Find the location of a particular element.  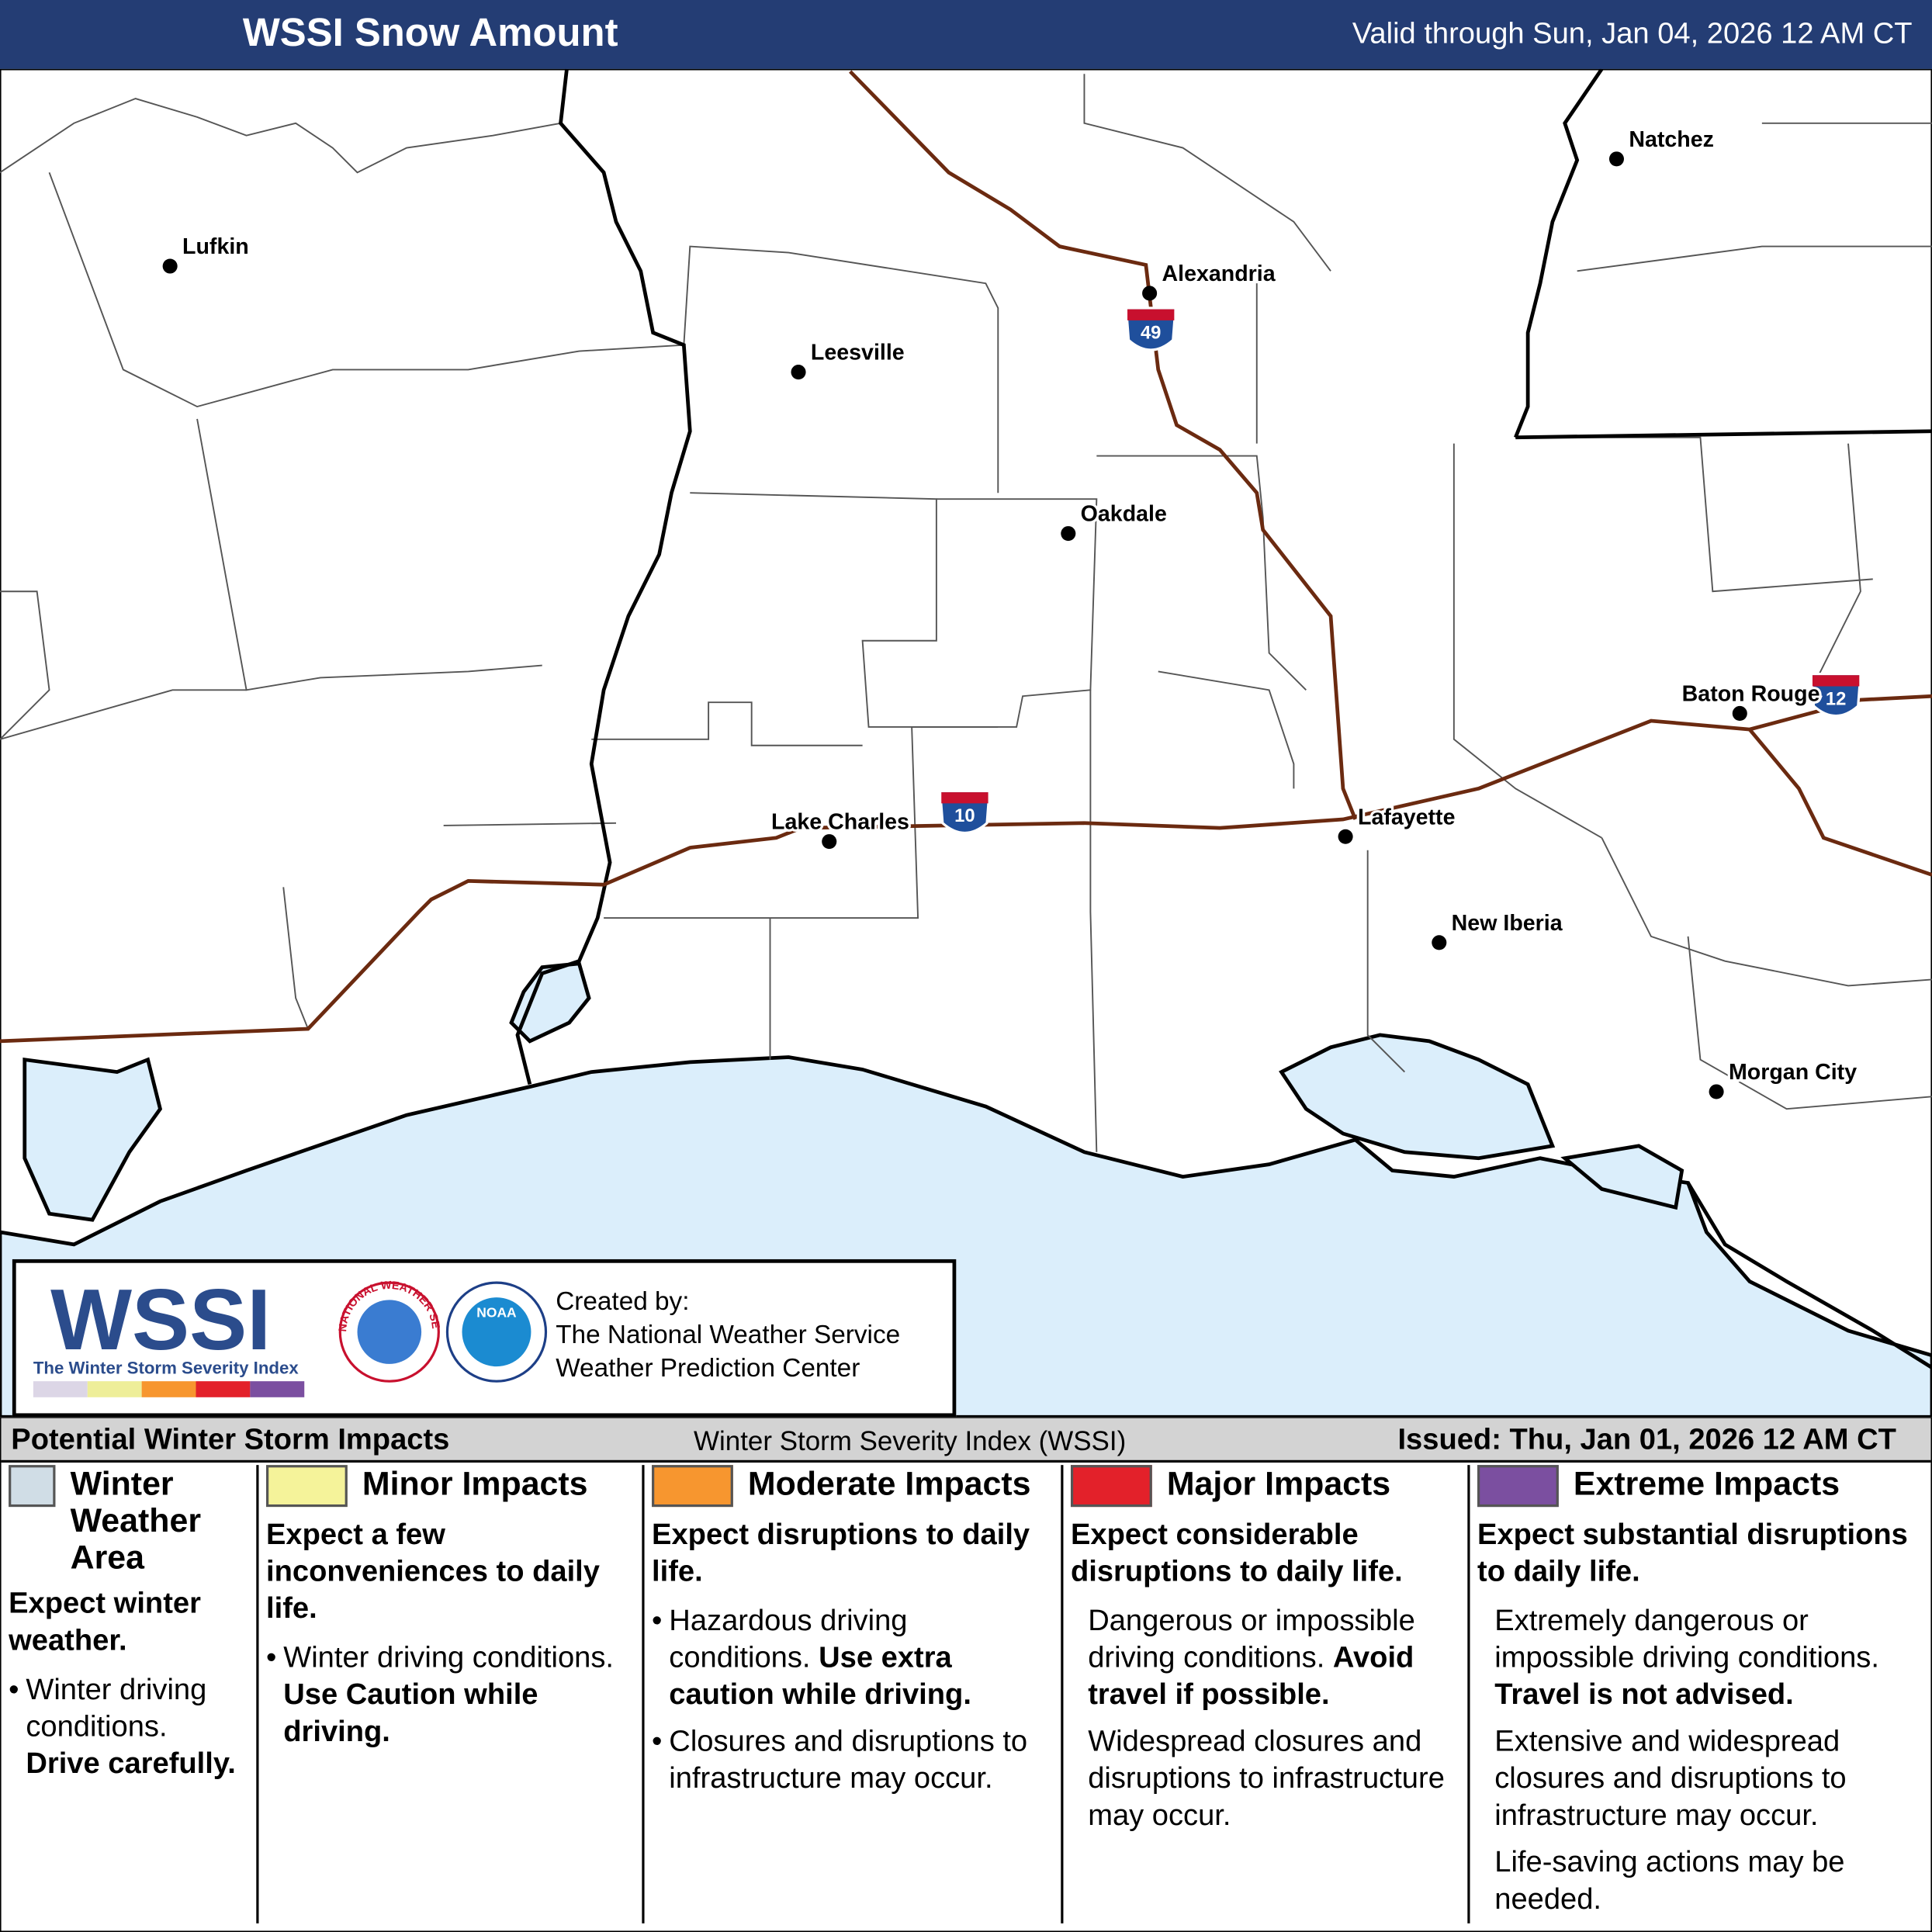

city-label: Leesville is located at coordinates (858, 353).